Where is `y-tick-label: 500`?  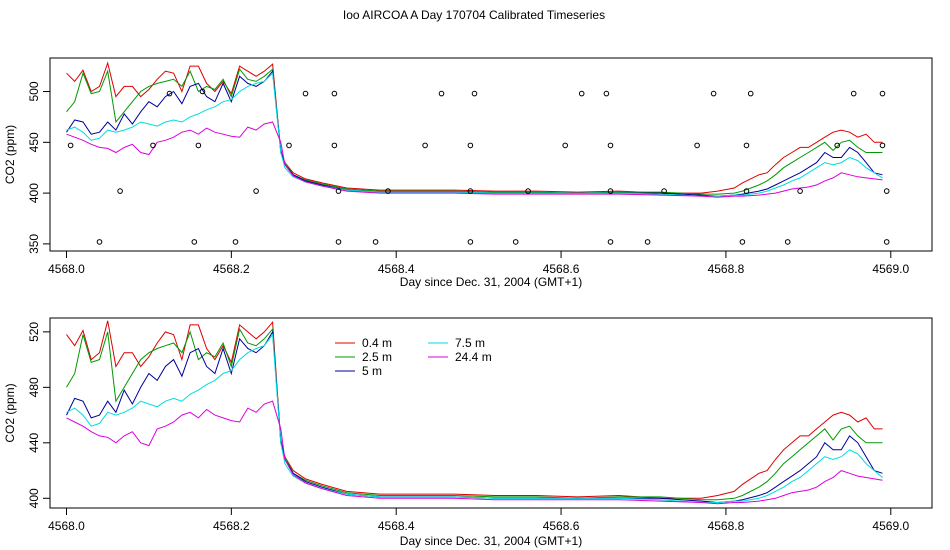
y-tick-label: 500 is located at coordinates (34, 91).